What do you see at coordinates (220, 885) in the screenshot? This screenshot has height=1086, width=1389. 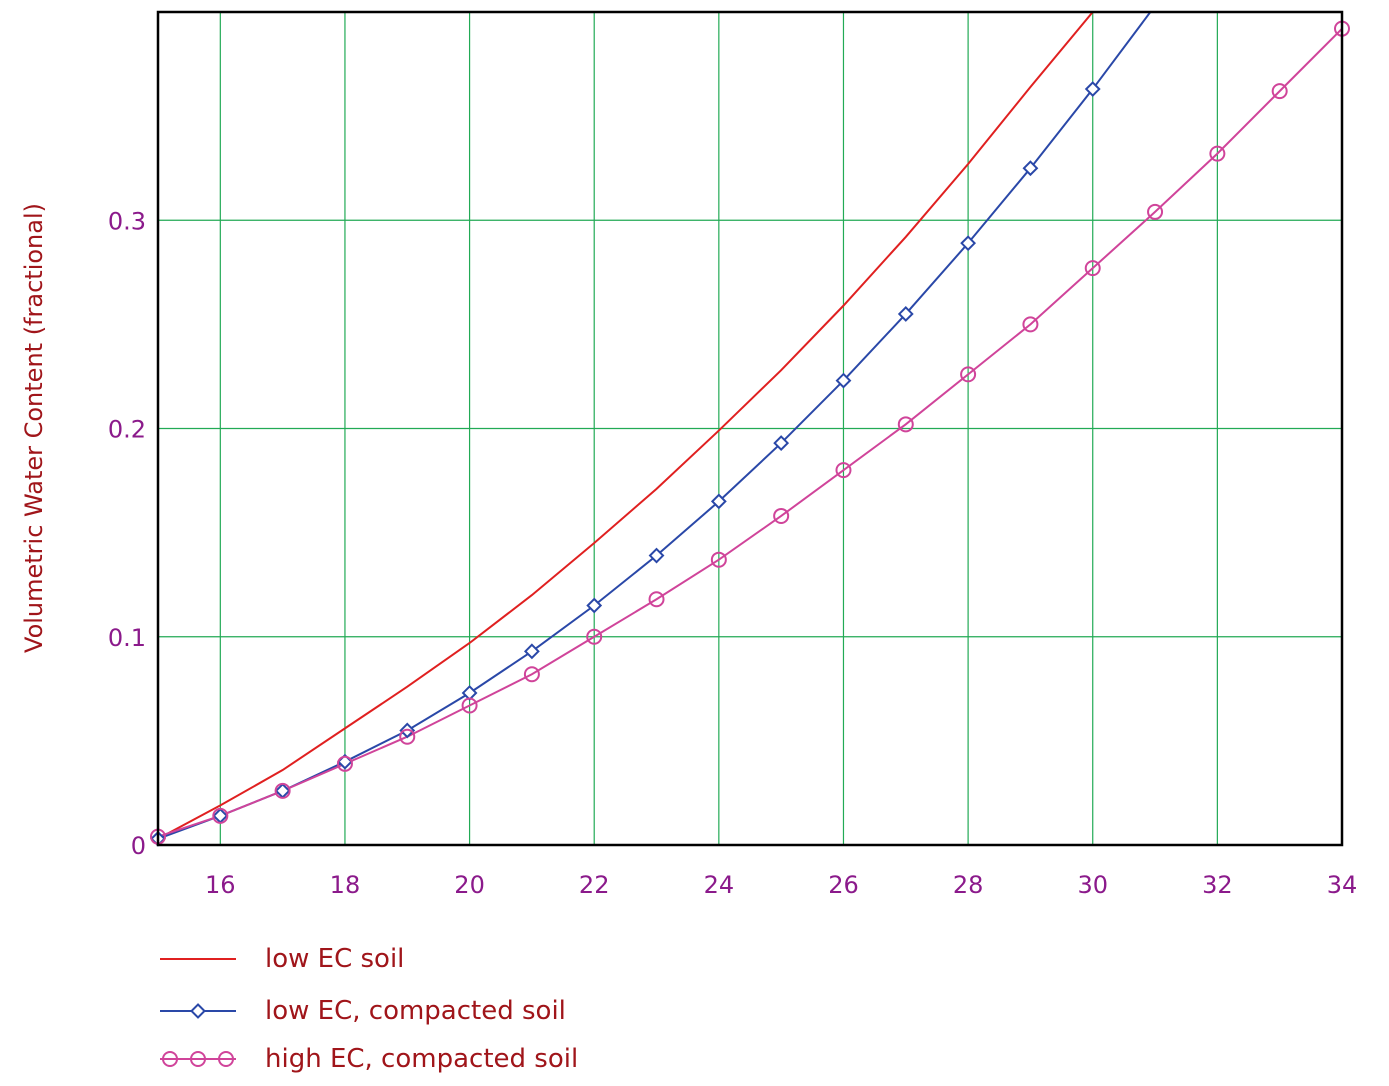 I see `x-tick-label: 16` at bounding box center [220, 885].